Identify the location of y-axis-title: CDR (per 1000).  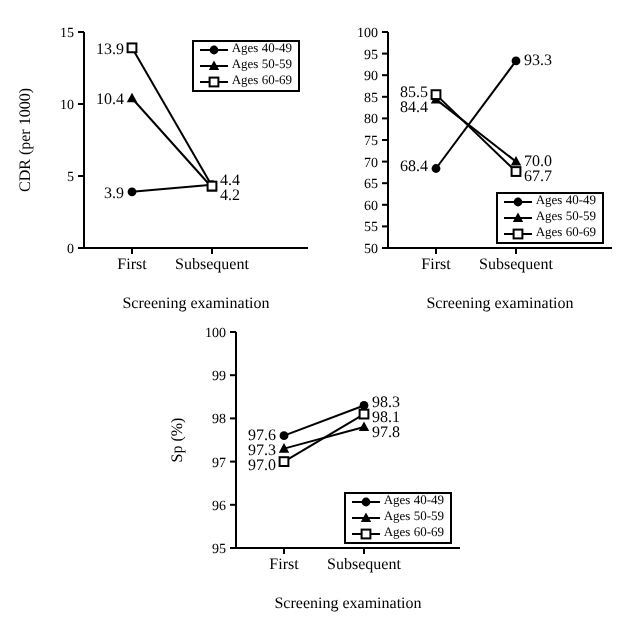
(24, 139).